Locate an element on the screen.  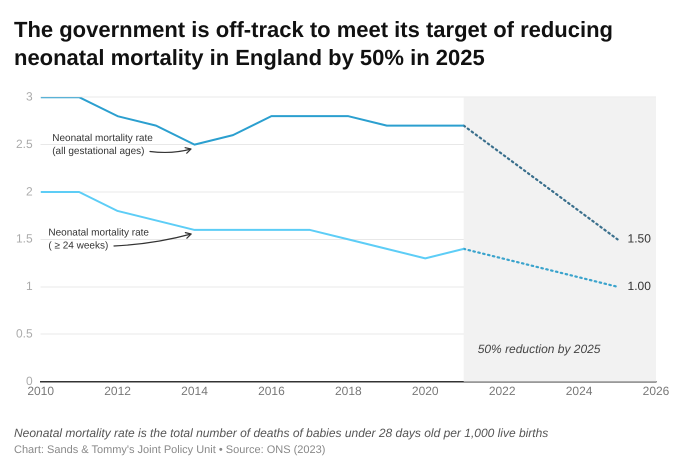
x-tick-label: 2026 is located at coordinates (656, 391).